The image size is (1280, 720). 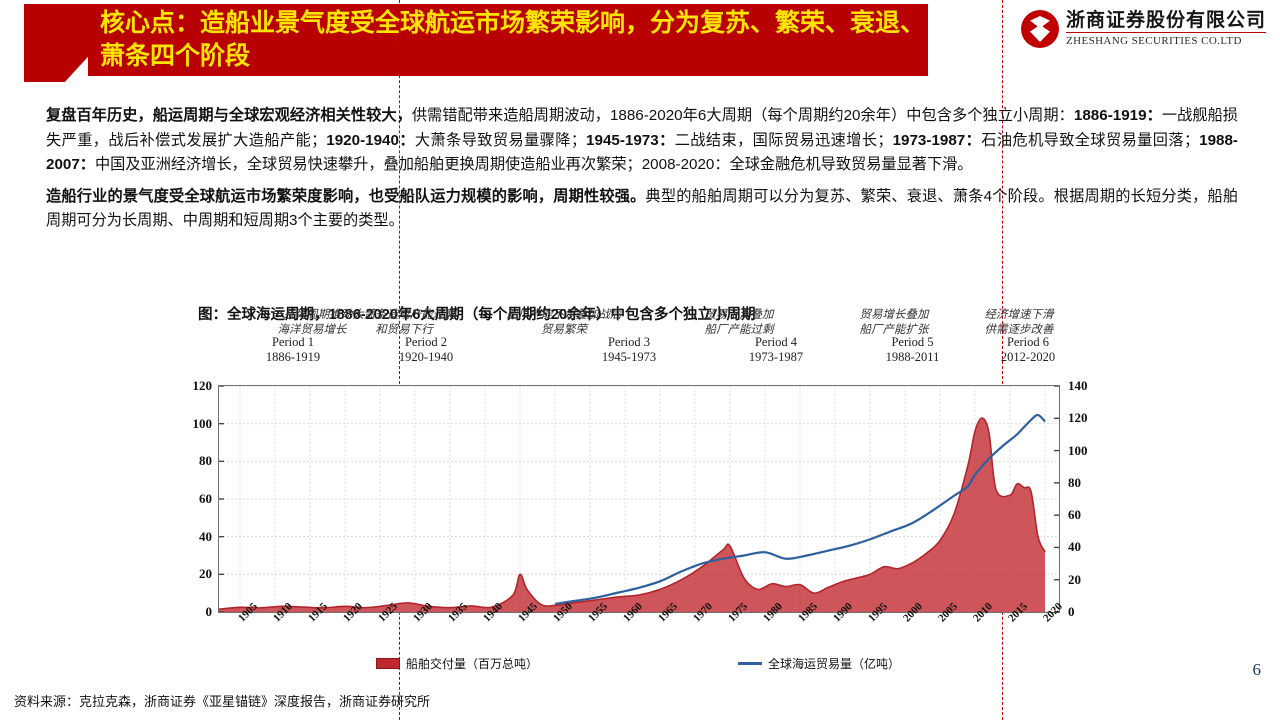 I want to click on y2-axis-tick: 60, so click(x=1074, y=515).